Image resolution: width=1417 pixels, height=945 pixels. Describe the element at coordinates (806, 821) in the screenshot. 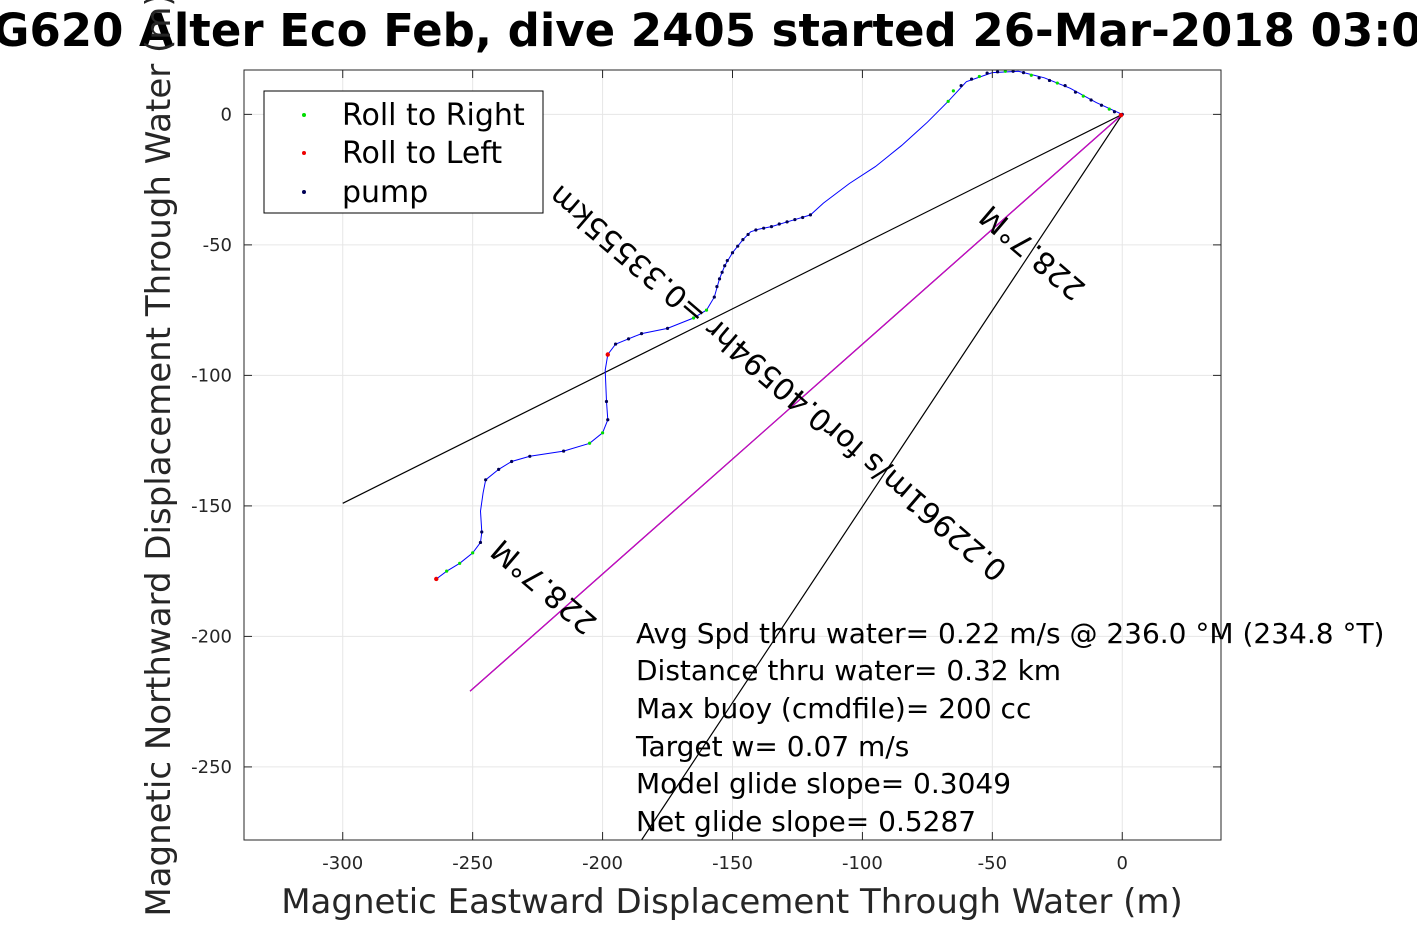

I see `annotation-net-glide: Net glide slope= 0.5287` at that location.